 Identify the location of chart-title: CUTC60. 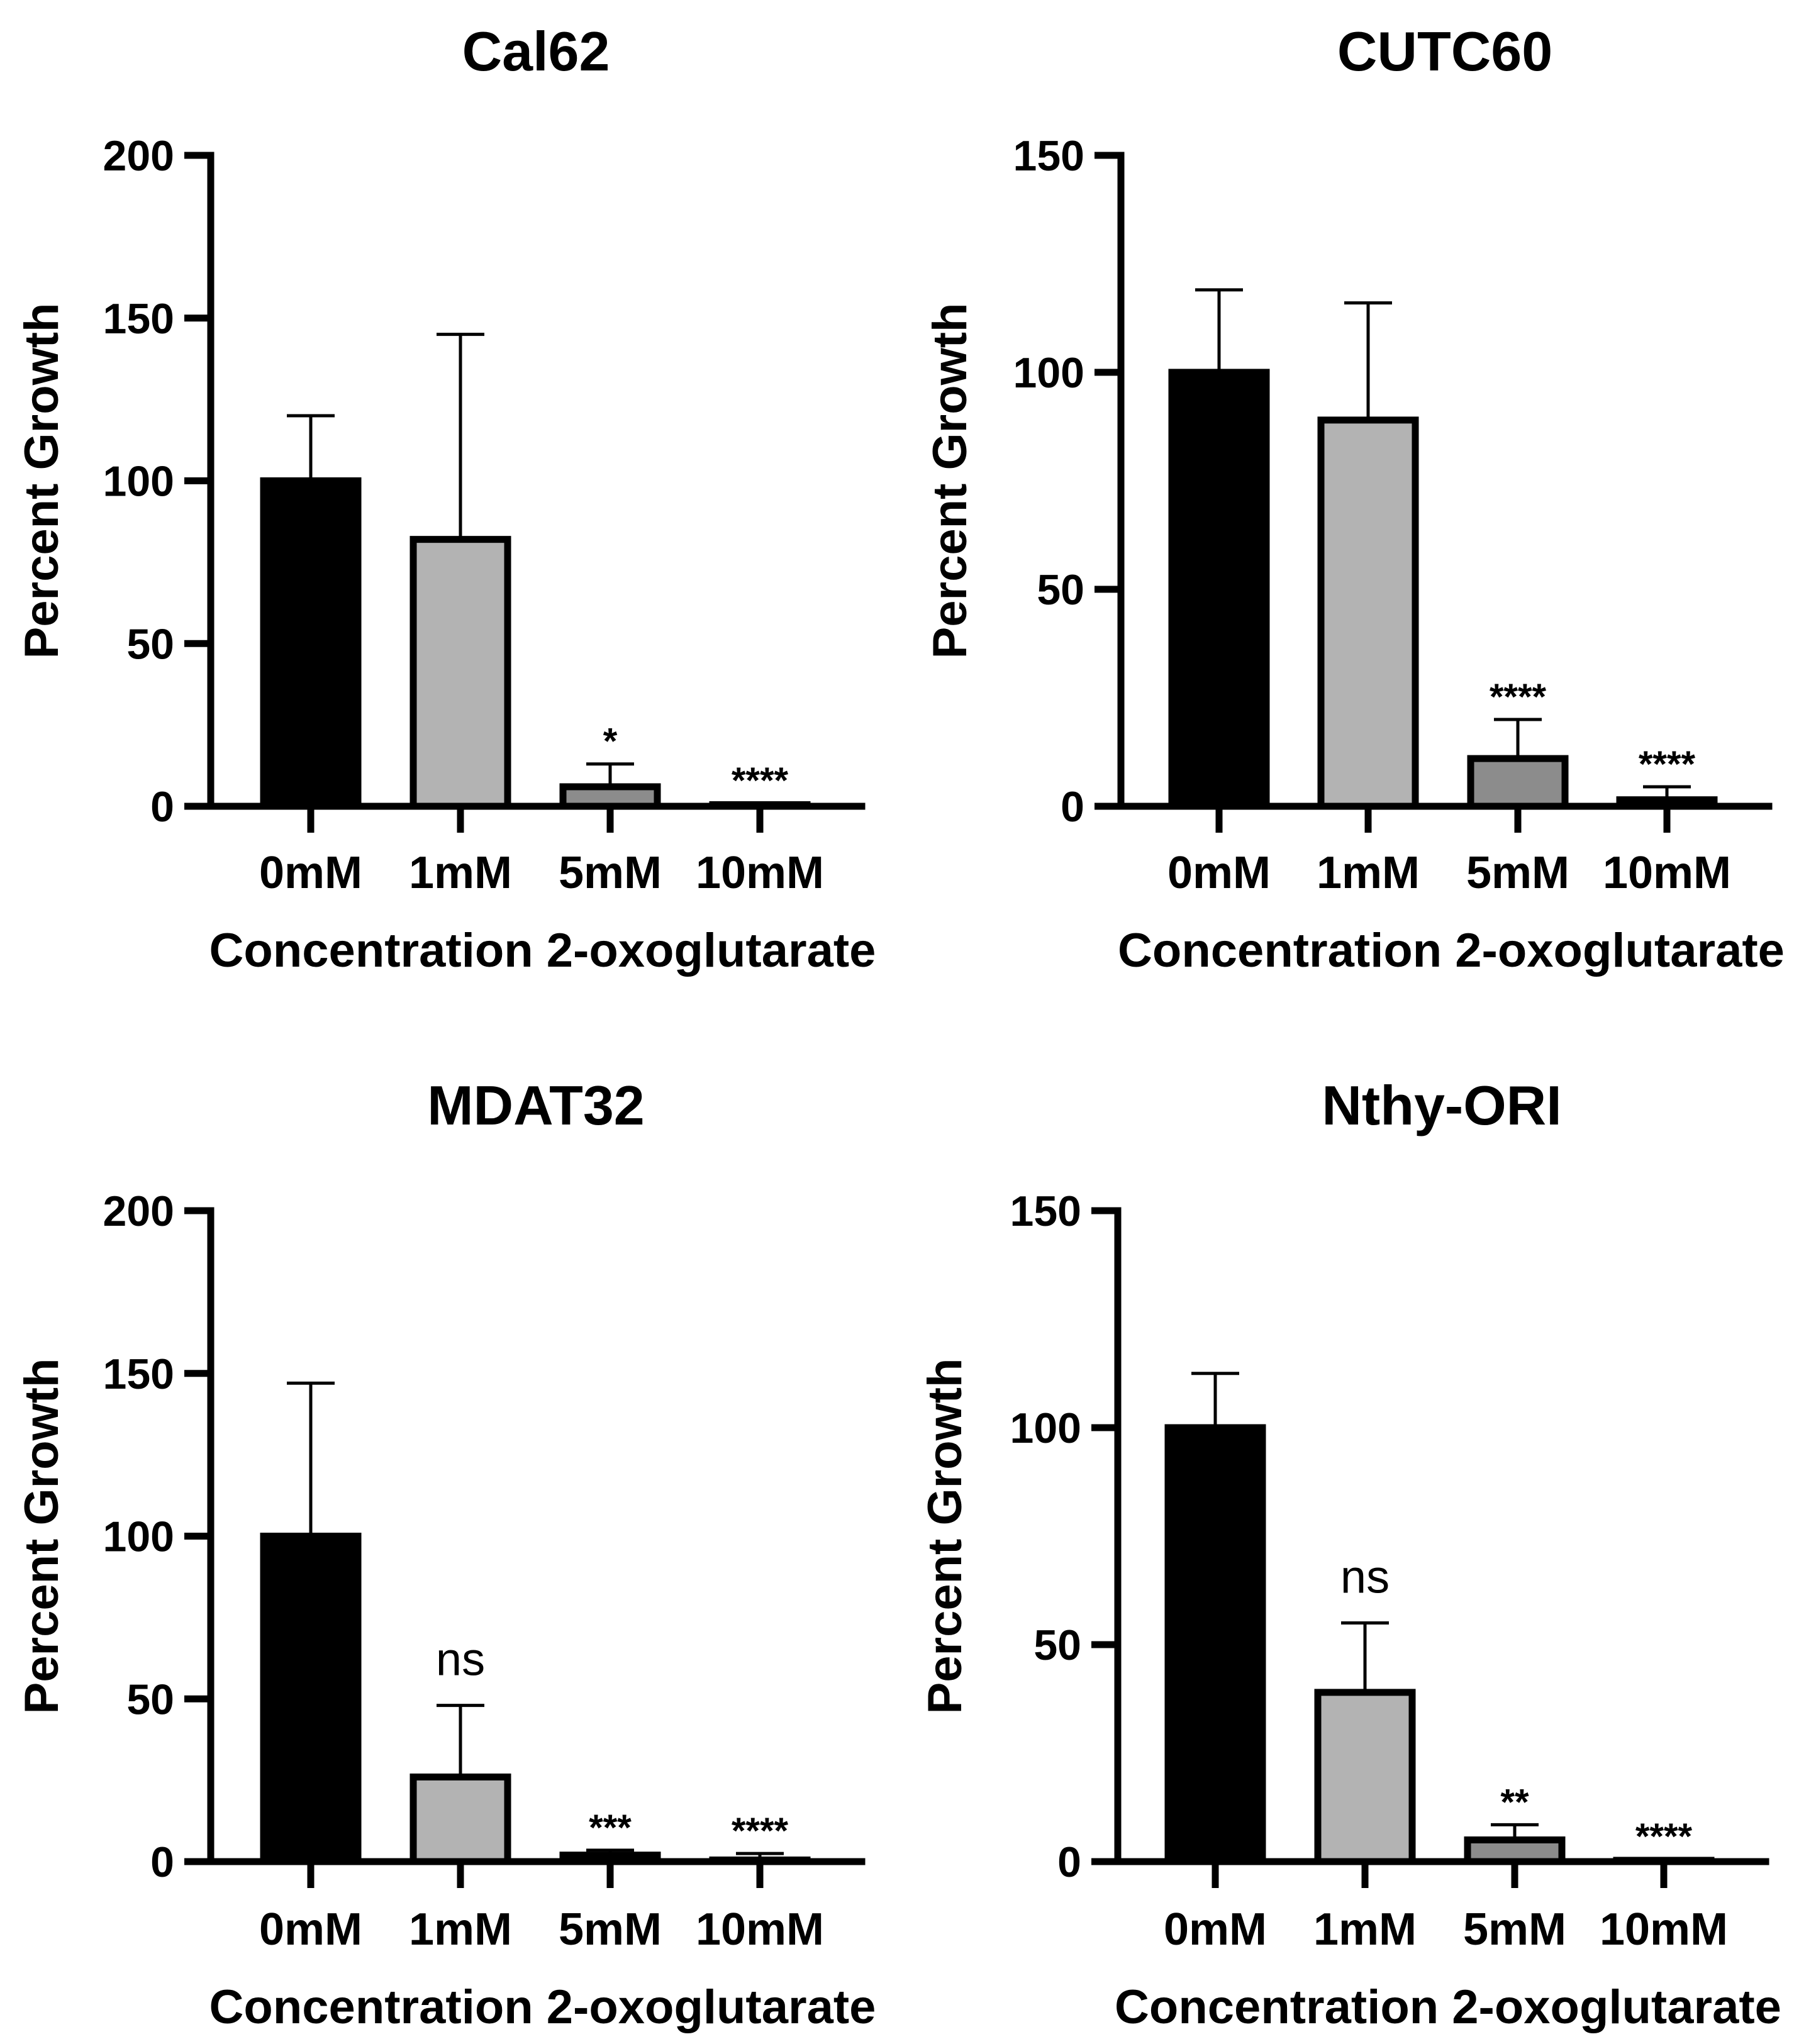
(1444, 51).